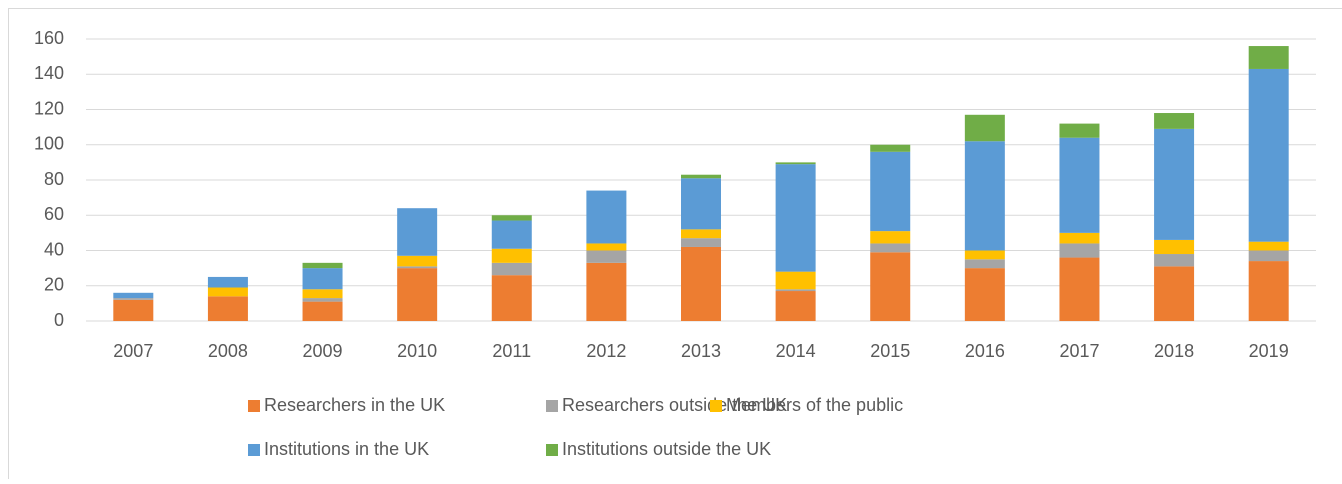  What do you see at coordinates (54, 214) in the screenshot?
I see `y-tick-label: 60` at bounding box center [54, 214].